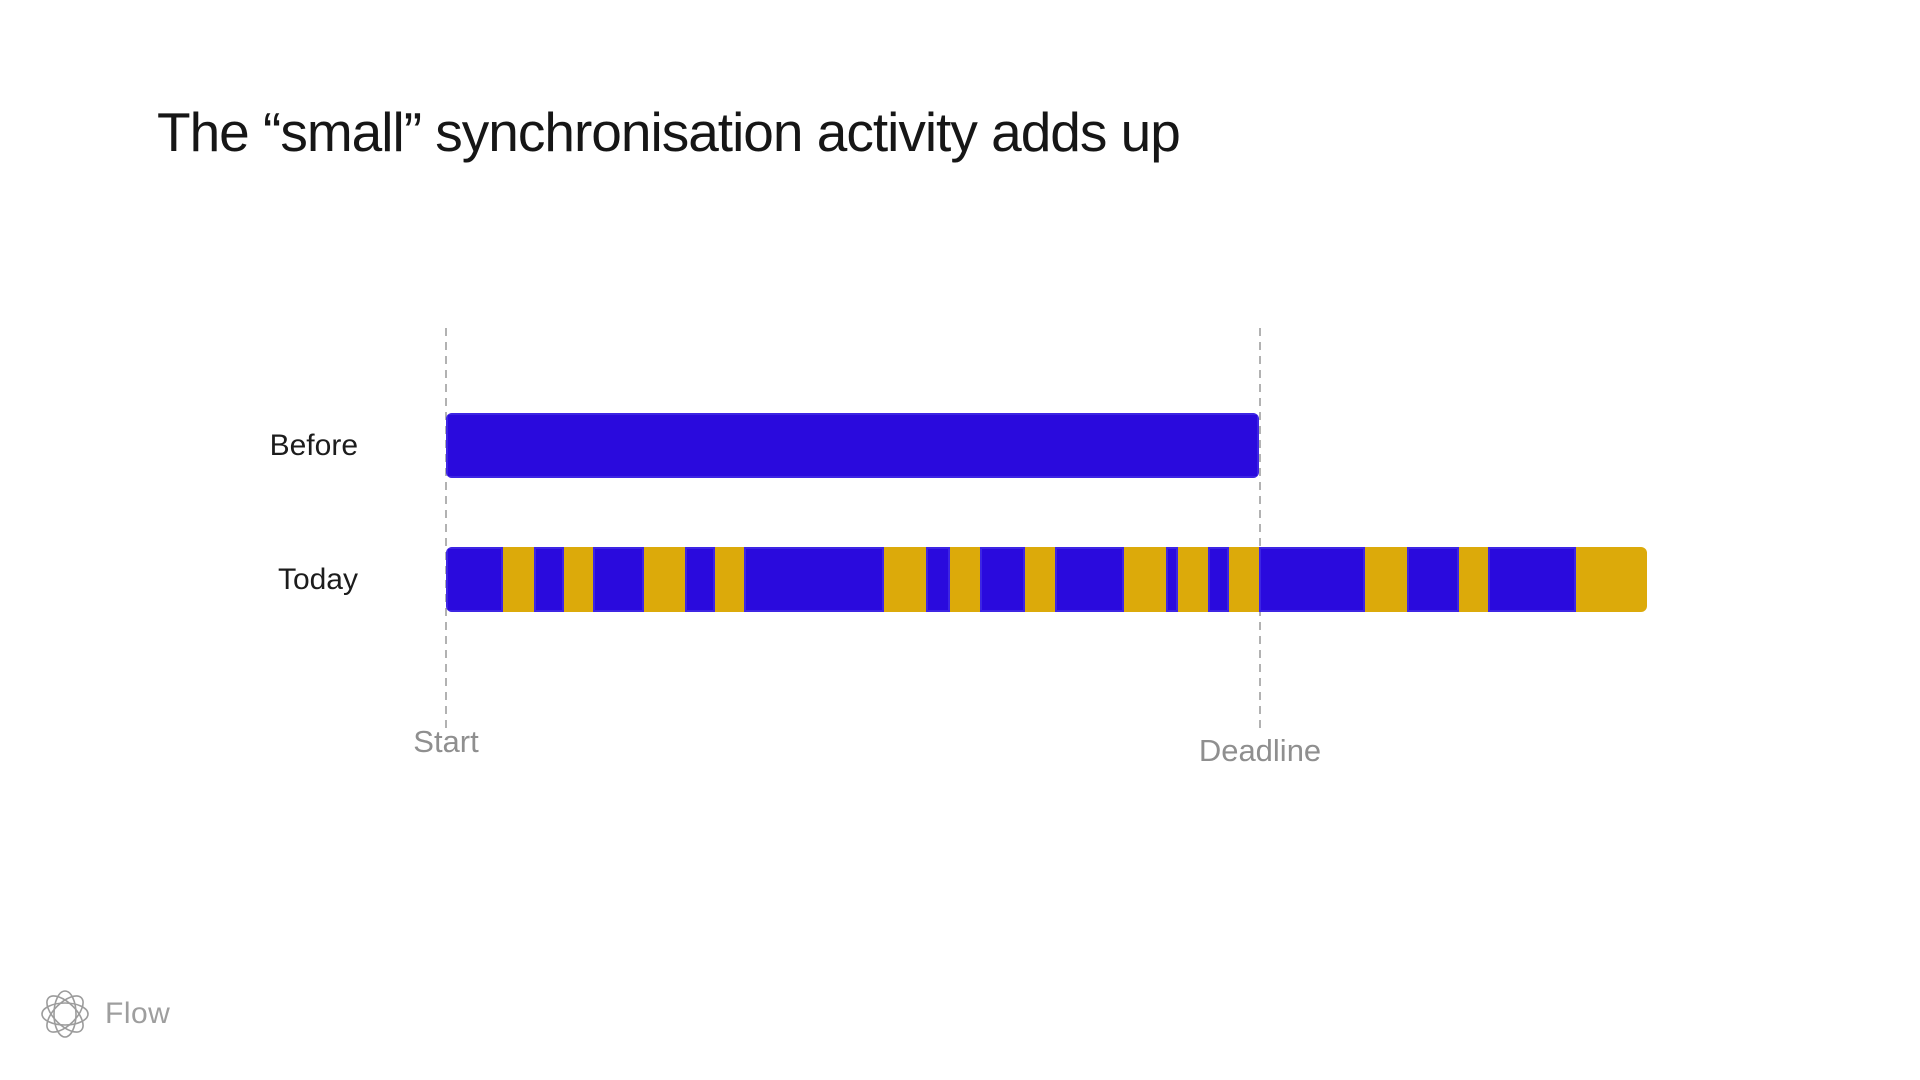 This screenshot has width=1920, height=1080. I want to click on marker-label-start: Start, so click(446, 741).